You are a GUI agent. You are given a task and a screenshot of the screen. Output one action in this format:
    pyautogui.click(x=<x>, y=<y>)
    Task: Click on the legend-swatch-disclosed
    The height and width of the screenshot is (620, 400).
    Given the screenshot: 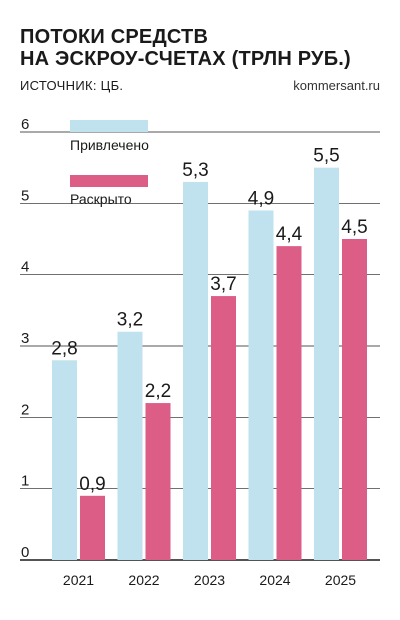 What is the action you would take?
    pyautogui.click(x=109, y=181)
    